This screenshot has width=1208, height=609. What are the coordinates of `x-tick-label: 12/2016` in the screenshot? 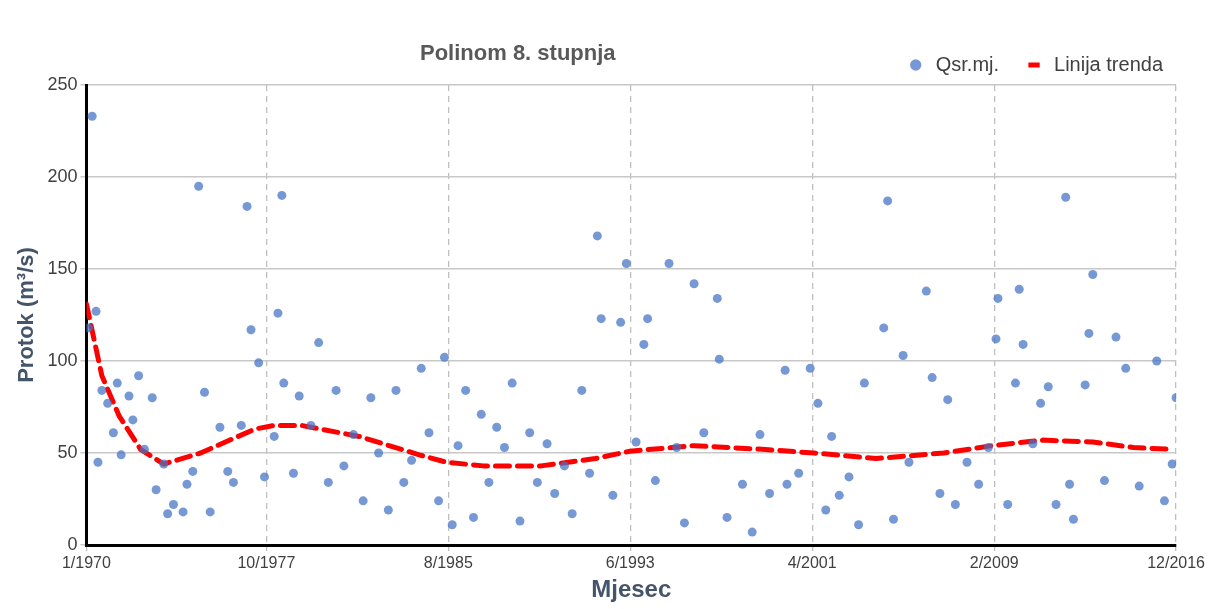 It's located at (1176, 563).